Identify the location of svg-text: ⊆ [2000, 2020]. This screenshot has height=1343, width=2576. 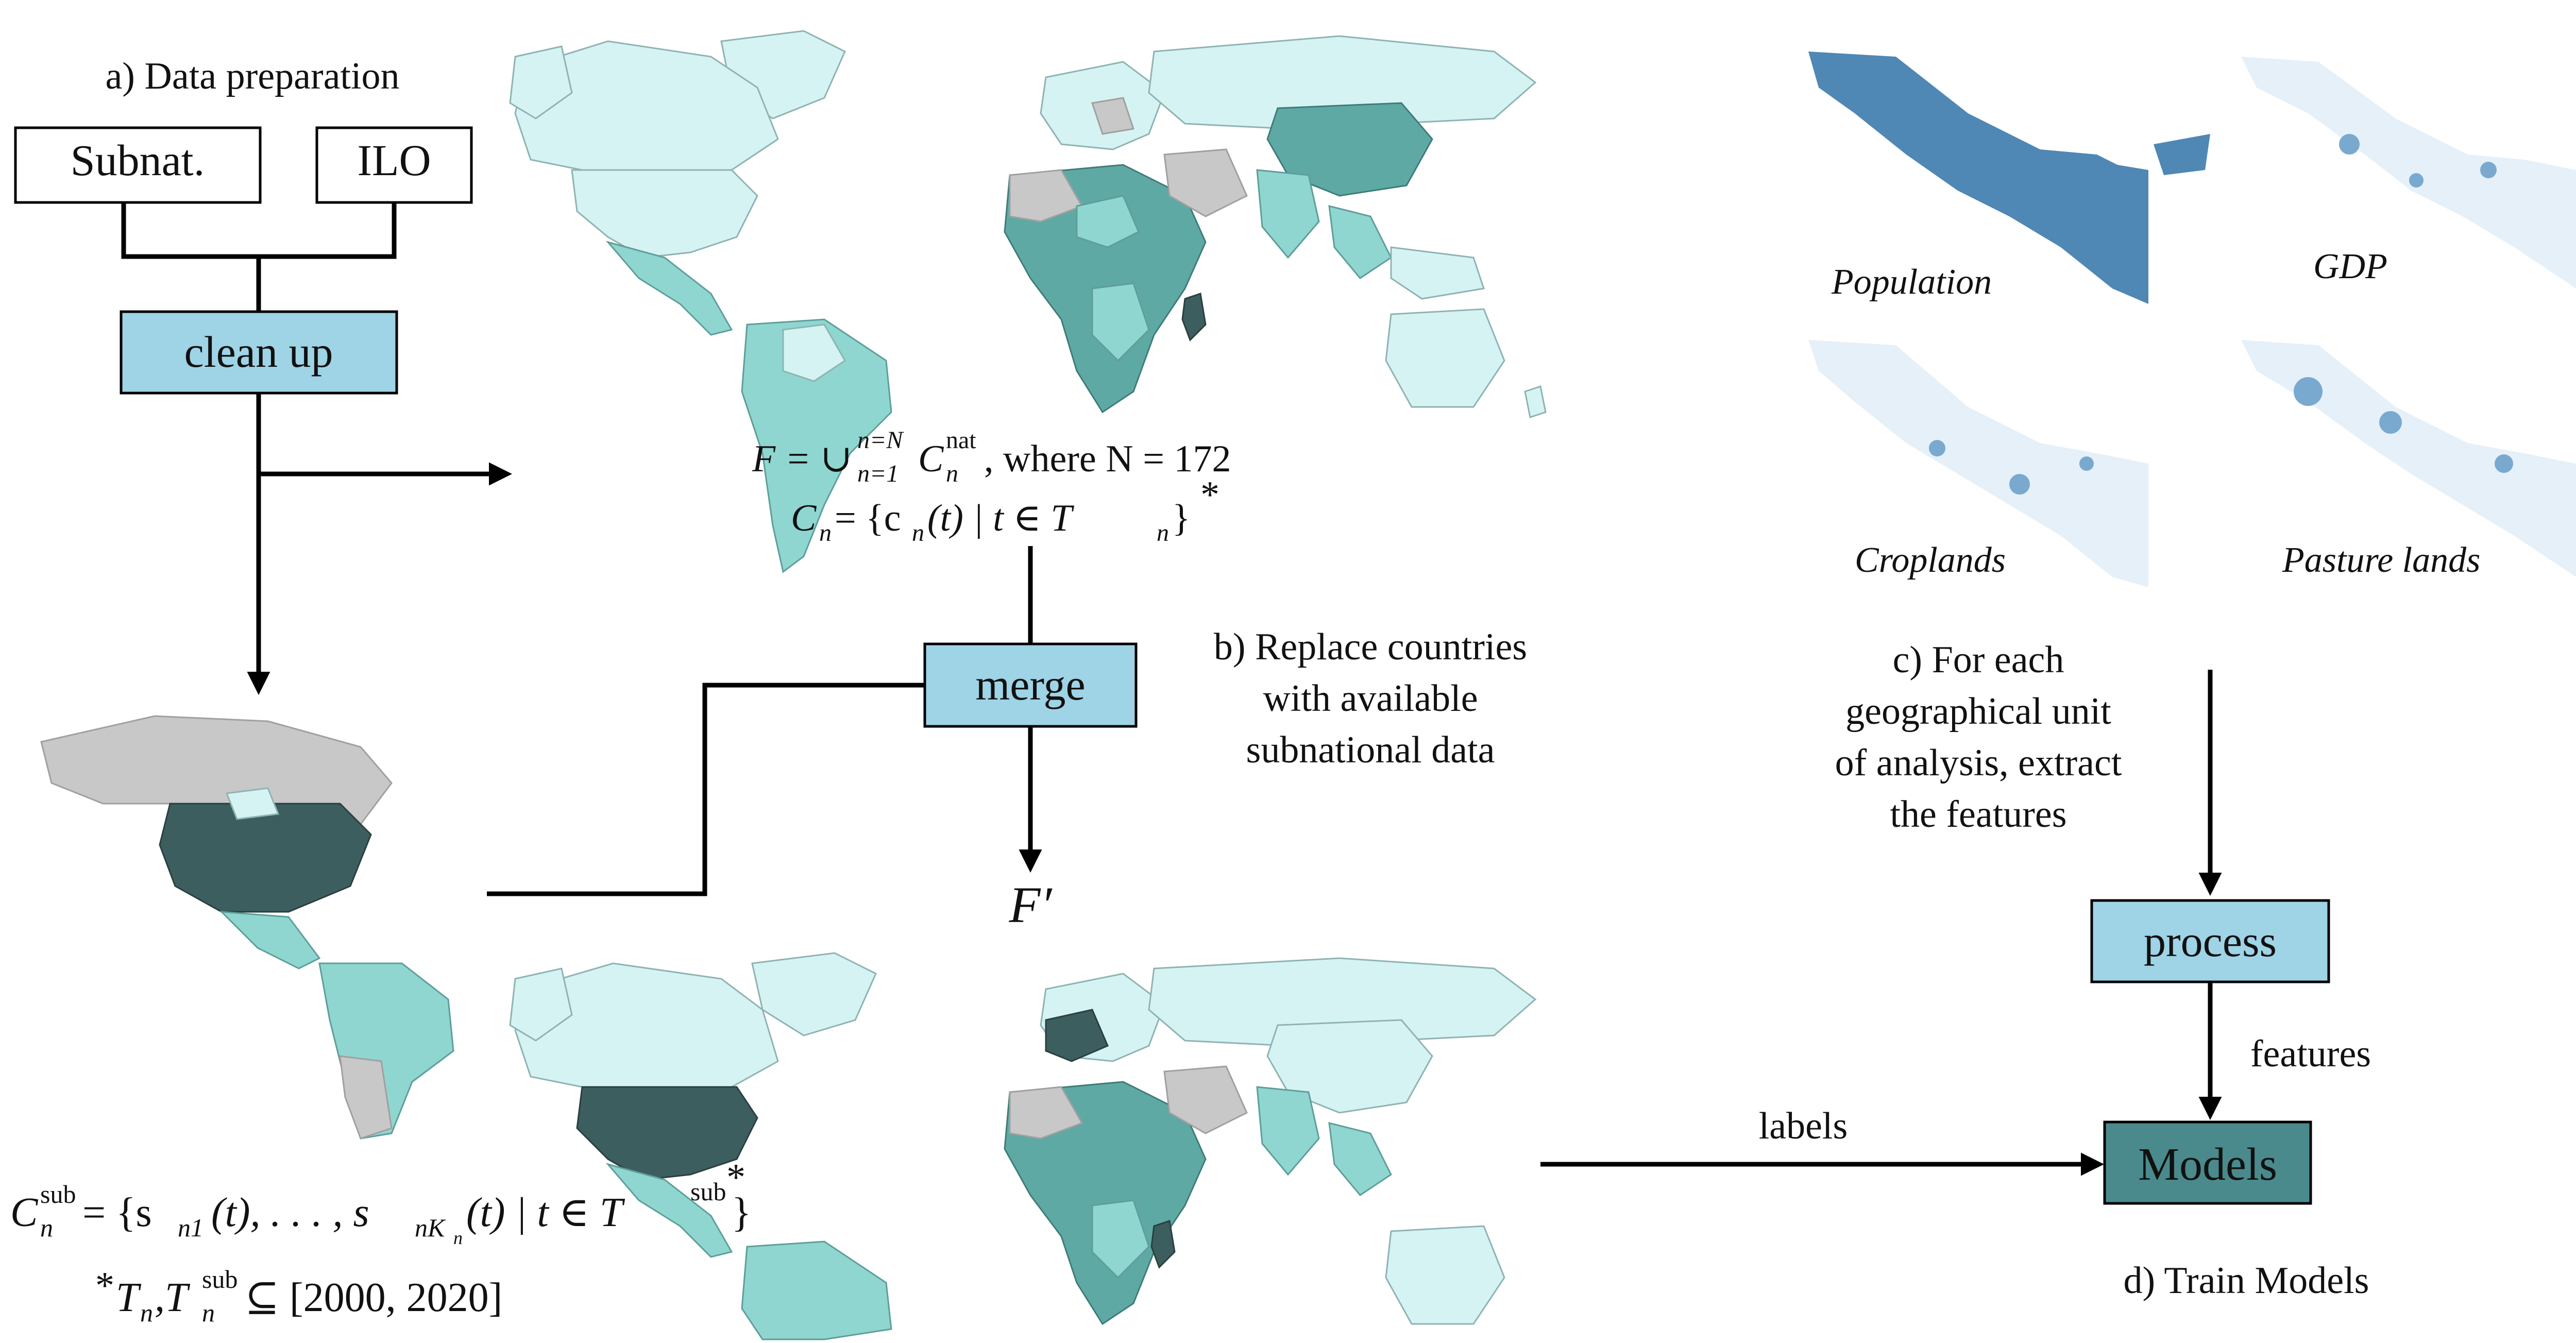
(373, 1297).